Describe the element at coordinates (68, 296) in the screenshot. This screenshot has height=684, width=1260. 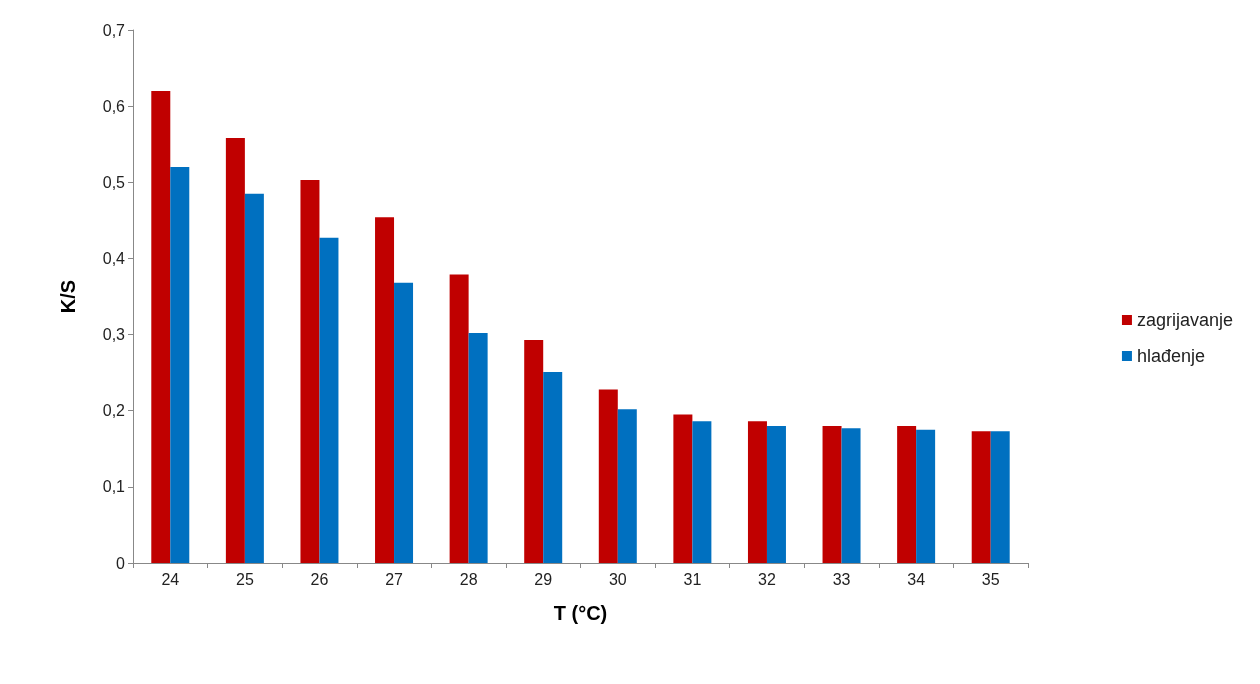
I see `y-axis-title: K/S` at that location.